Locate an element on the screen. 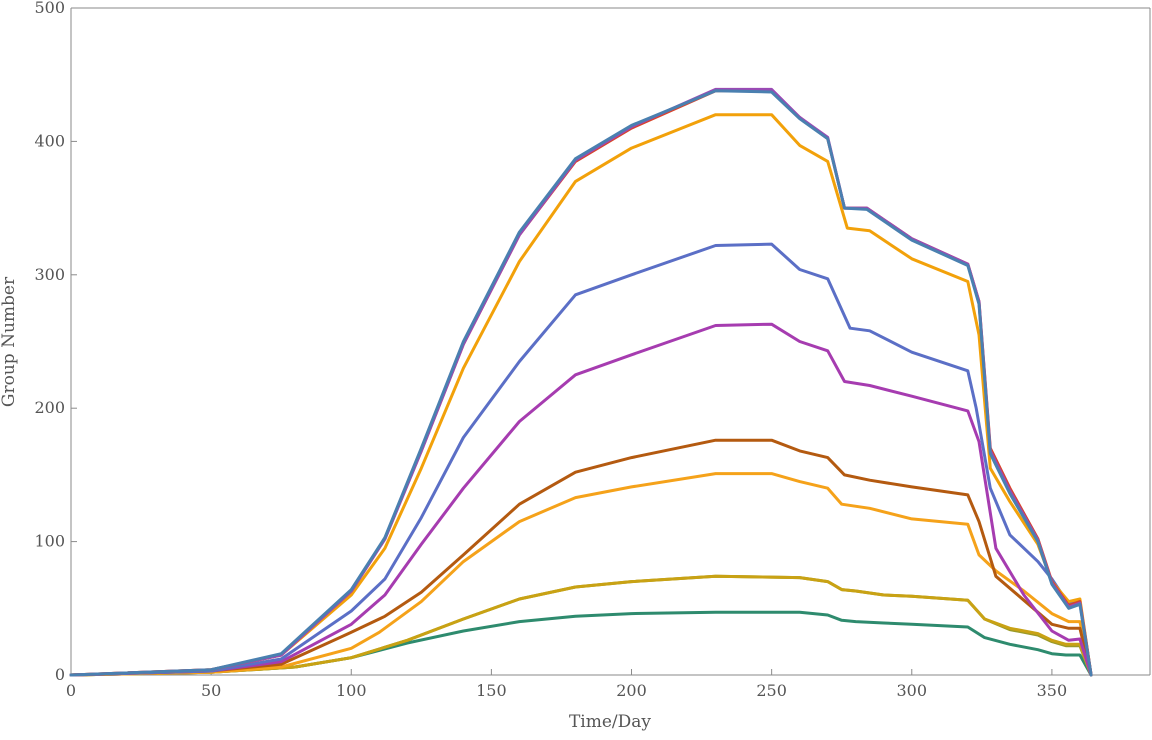 The image size is (1152, 740). y-tick-label: 200 is located at coordinates (49, 407).